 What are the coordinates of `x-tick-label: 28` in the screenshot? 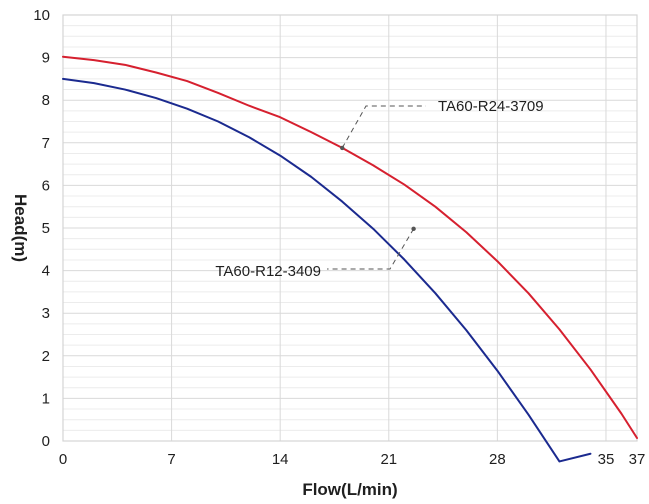 It's located at (497, 459).